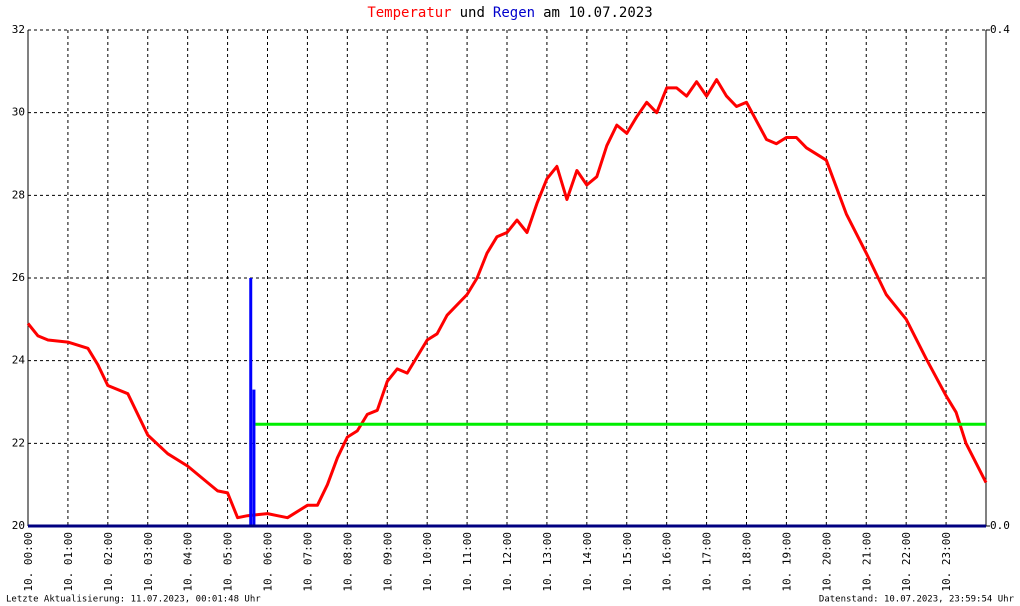  What do you see at coordinates (18, 277) in the screenshot?
I see `y-tick-label: 26` at bounding box center [18, 277].